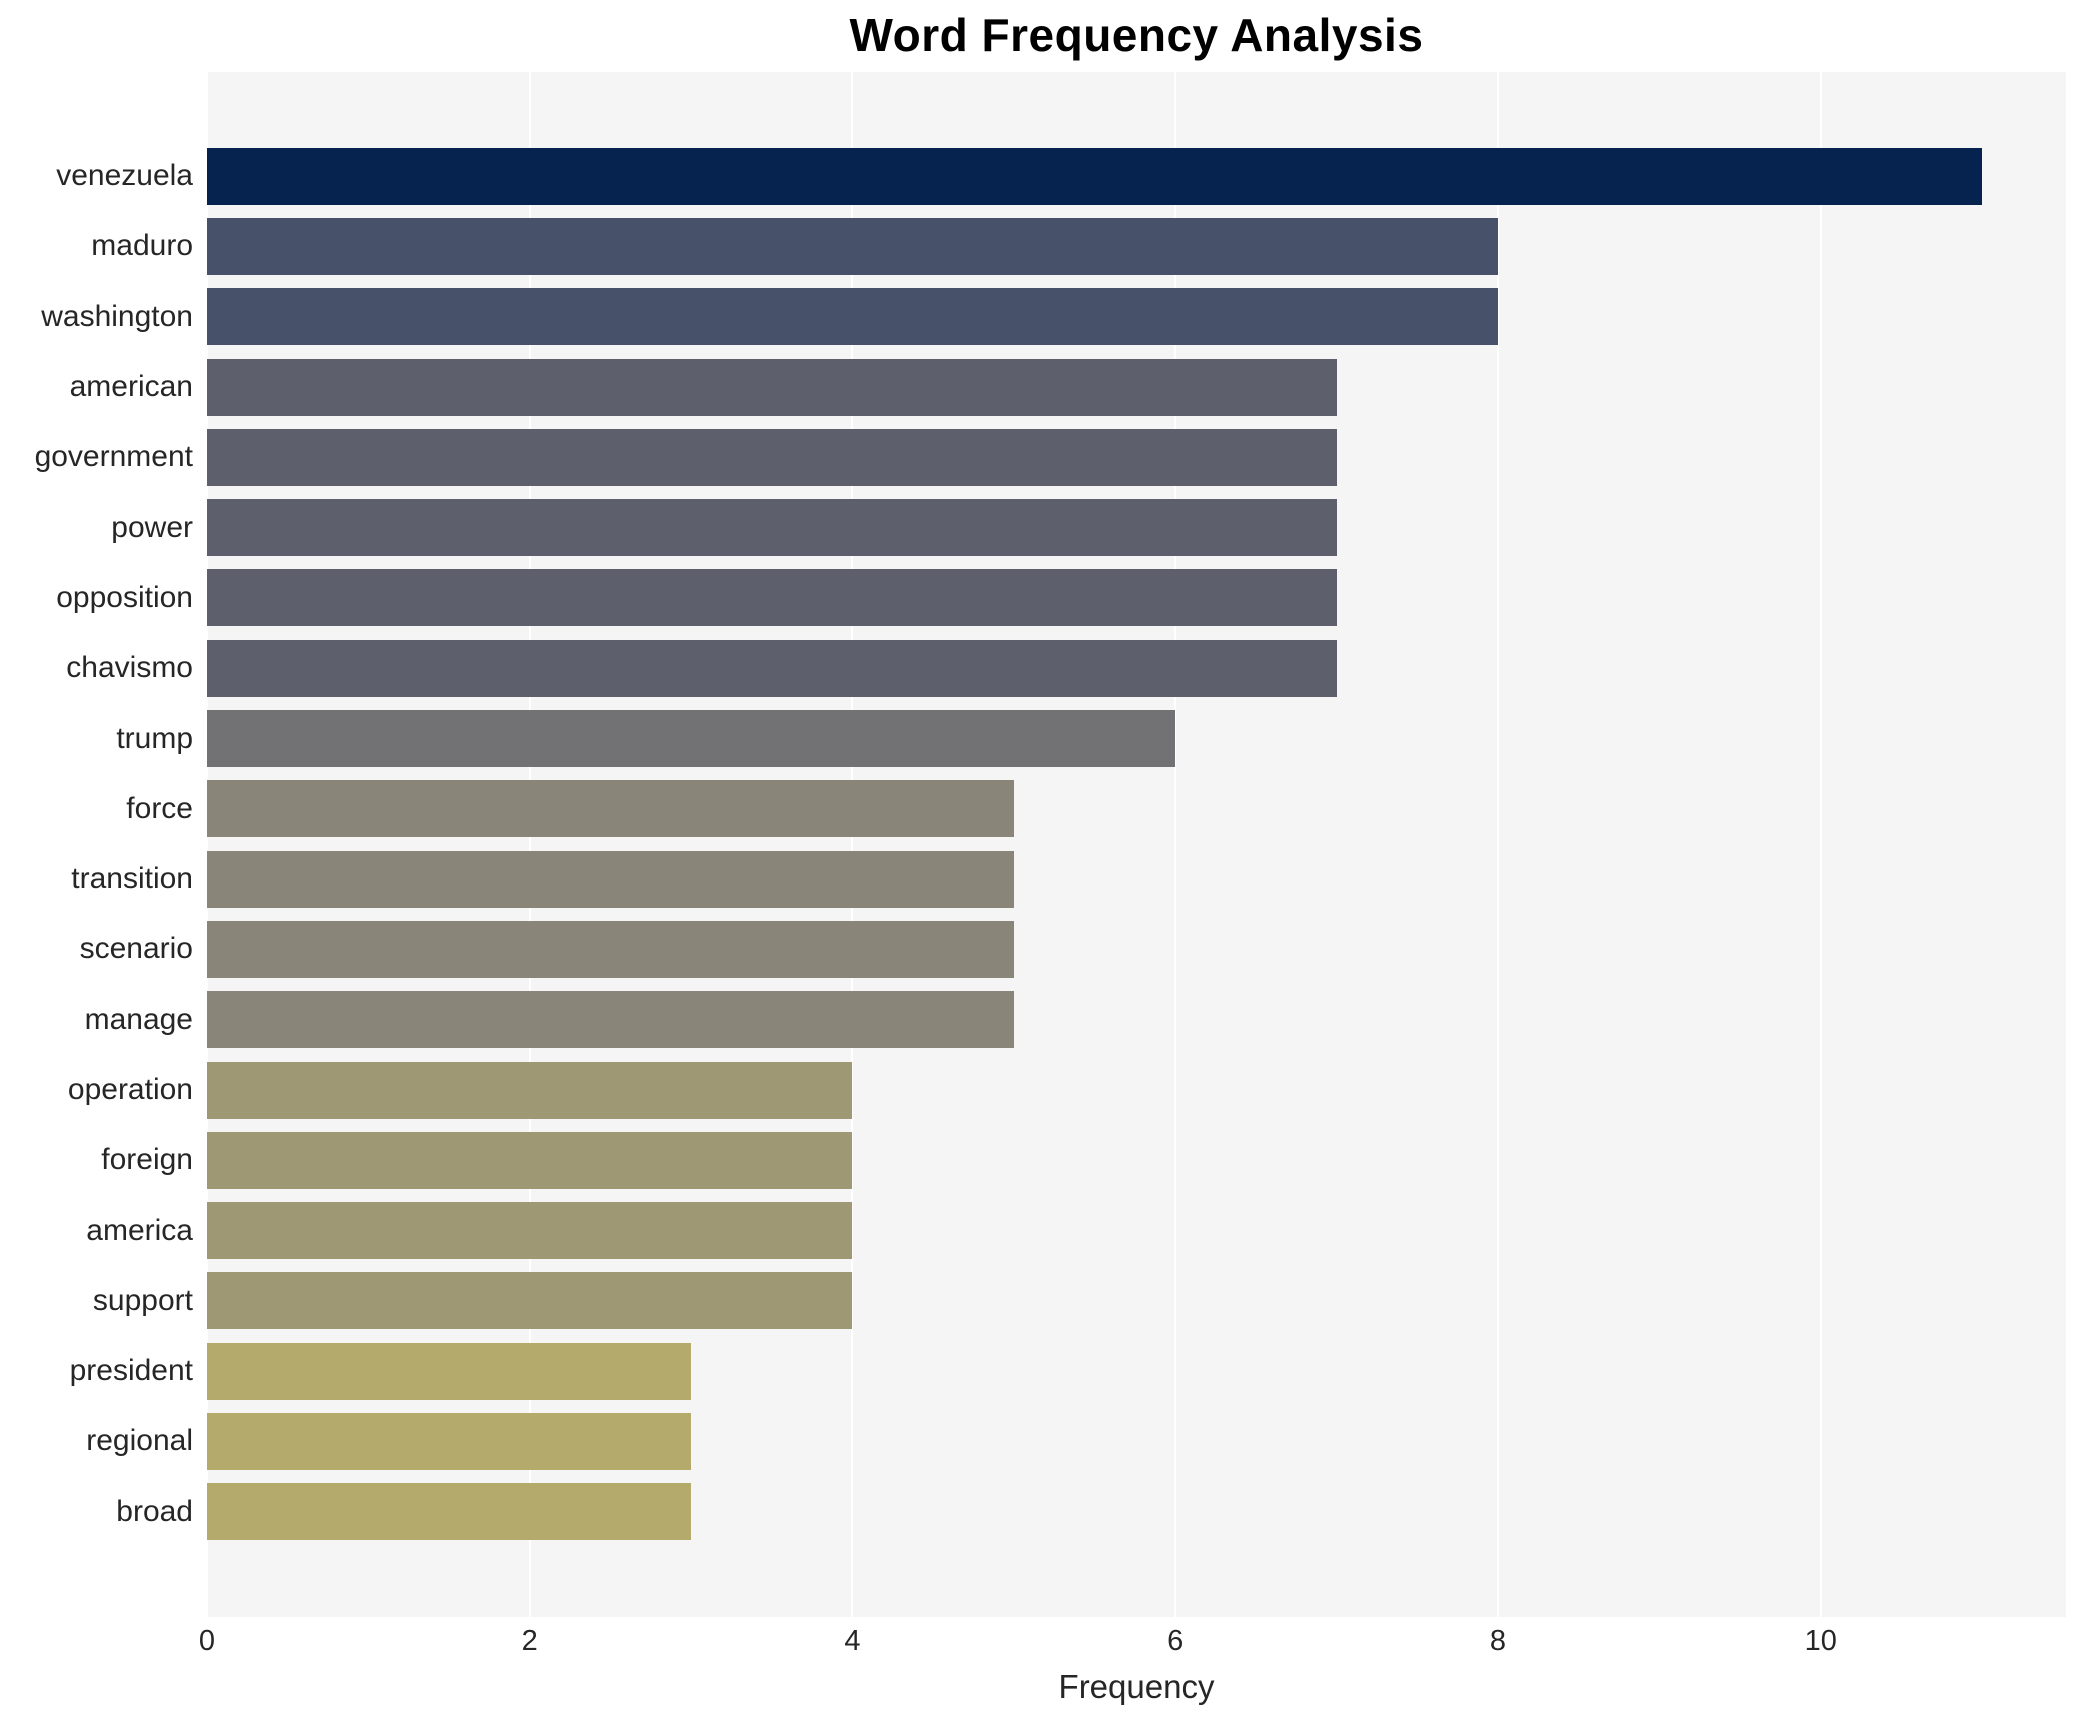 This screenshot has width=2085, height=1710. Describe the element at coordinates (142, 1300) in the screenshot. I see `category-label: support` at that location.